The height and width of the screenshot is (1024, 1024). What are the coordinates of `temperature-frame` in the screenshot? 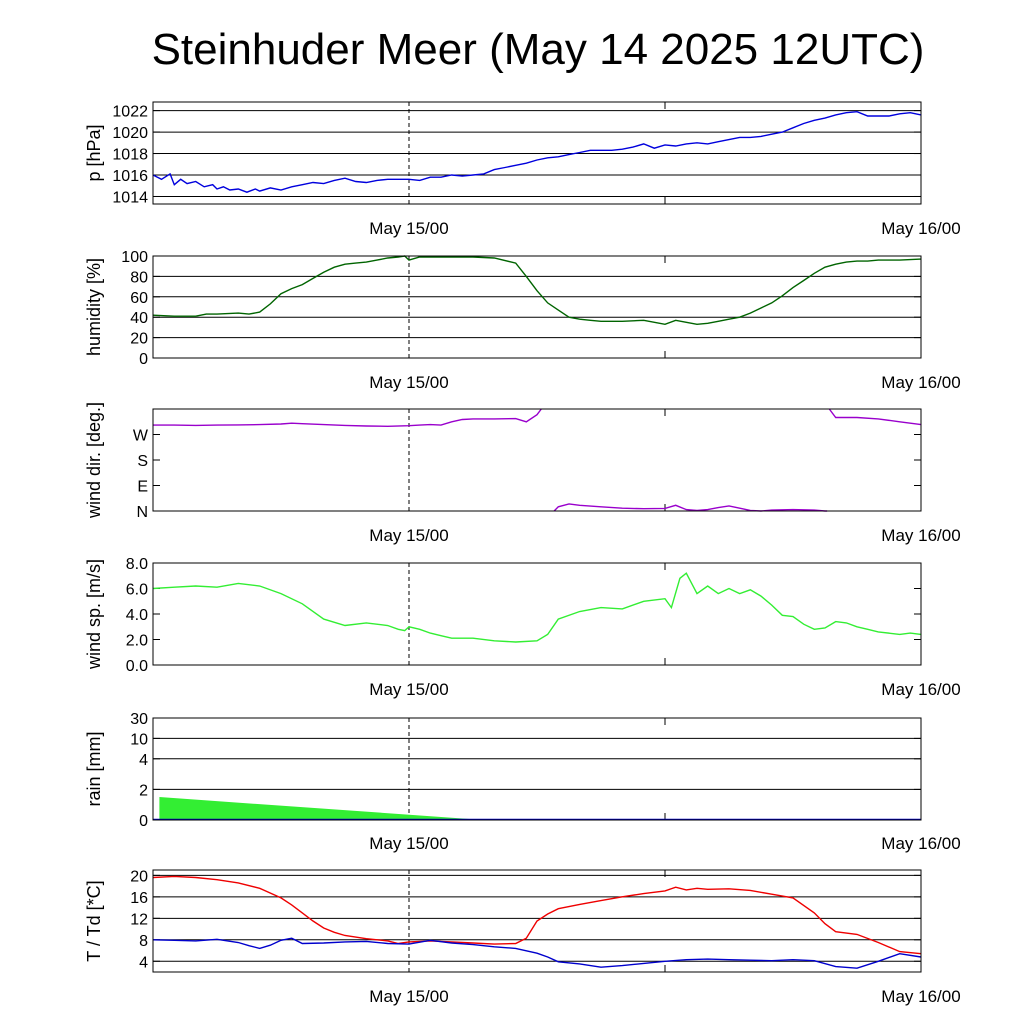 It's located at (537, 921).